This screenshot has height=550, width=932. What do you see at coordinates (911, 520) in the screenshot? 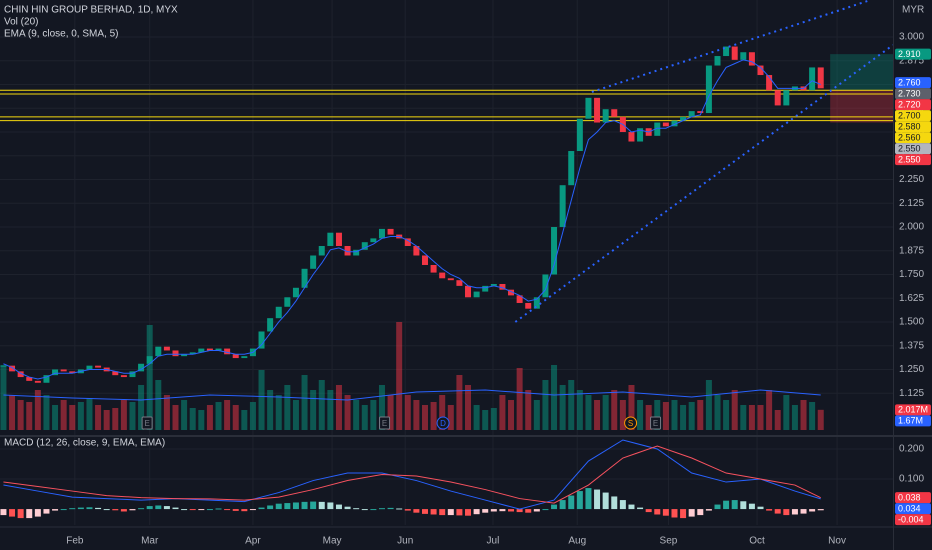
I see `price-label: -0.004` at bounding box center [911, 520].